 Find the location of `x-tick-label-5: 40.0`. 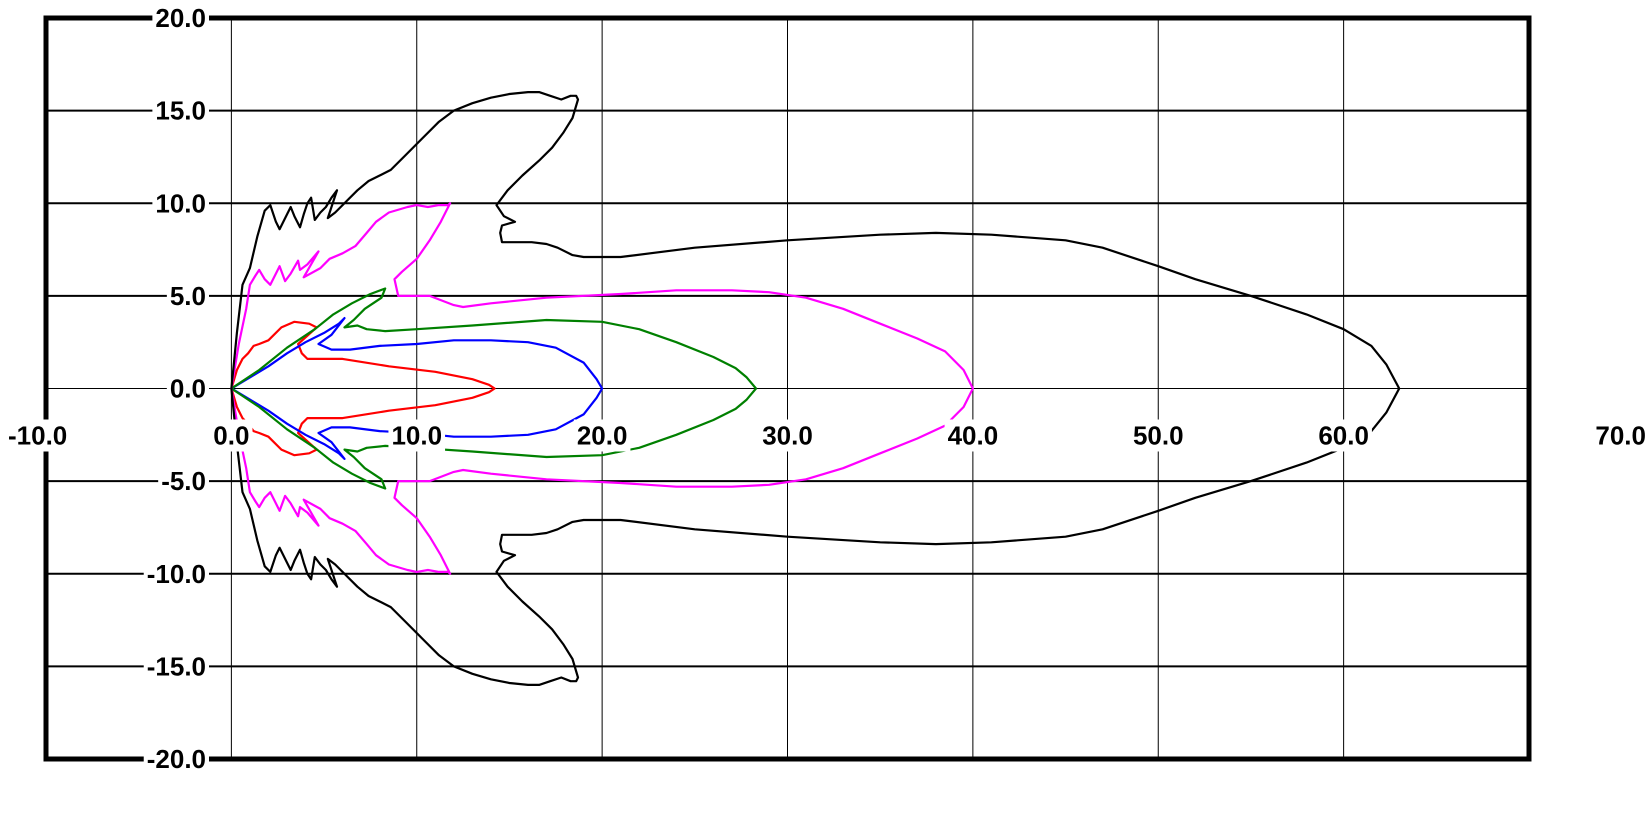

x-tick-label-5: 40.0 is located at coordinates (973, 436).